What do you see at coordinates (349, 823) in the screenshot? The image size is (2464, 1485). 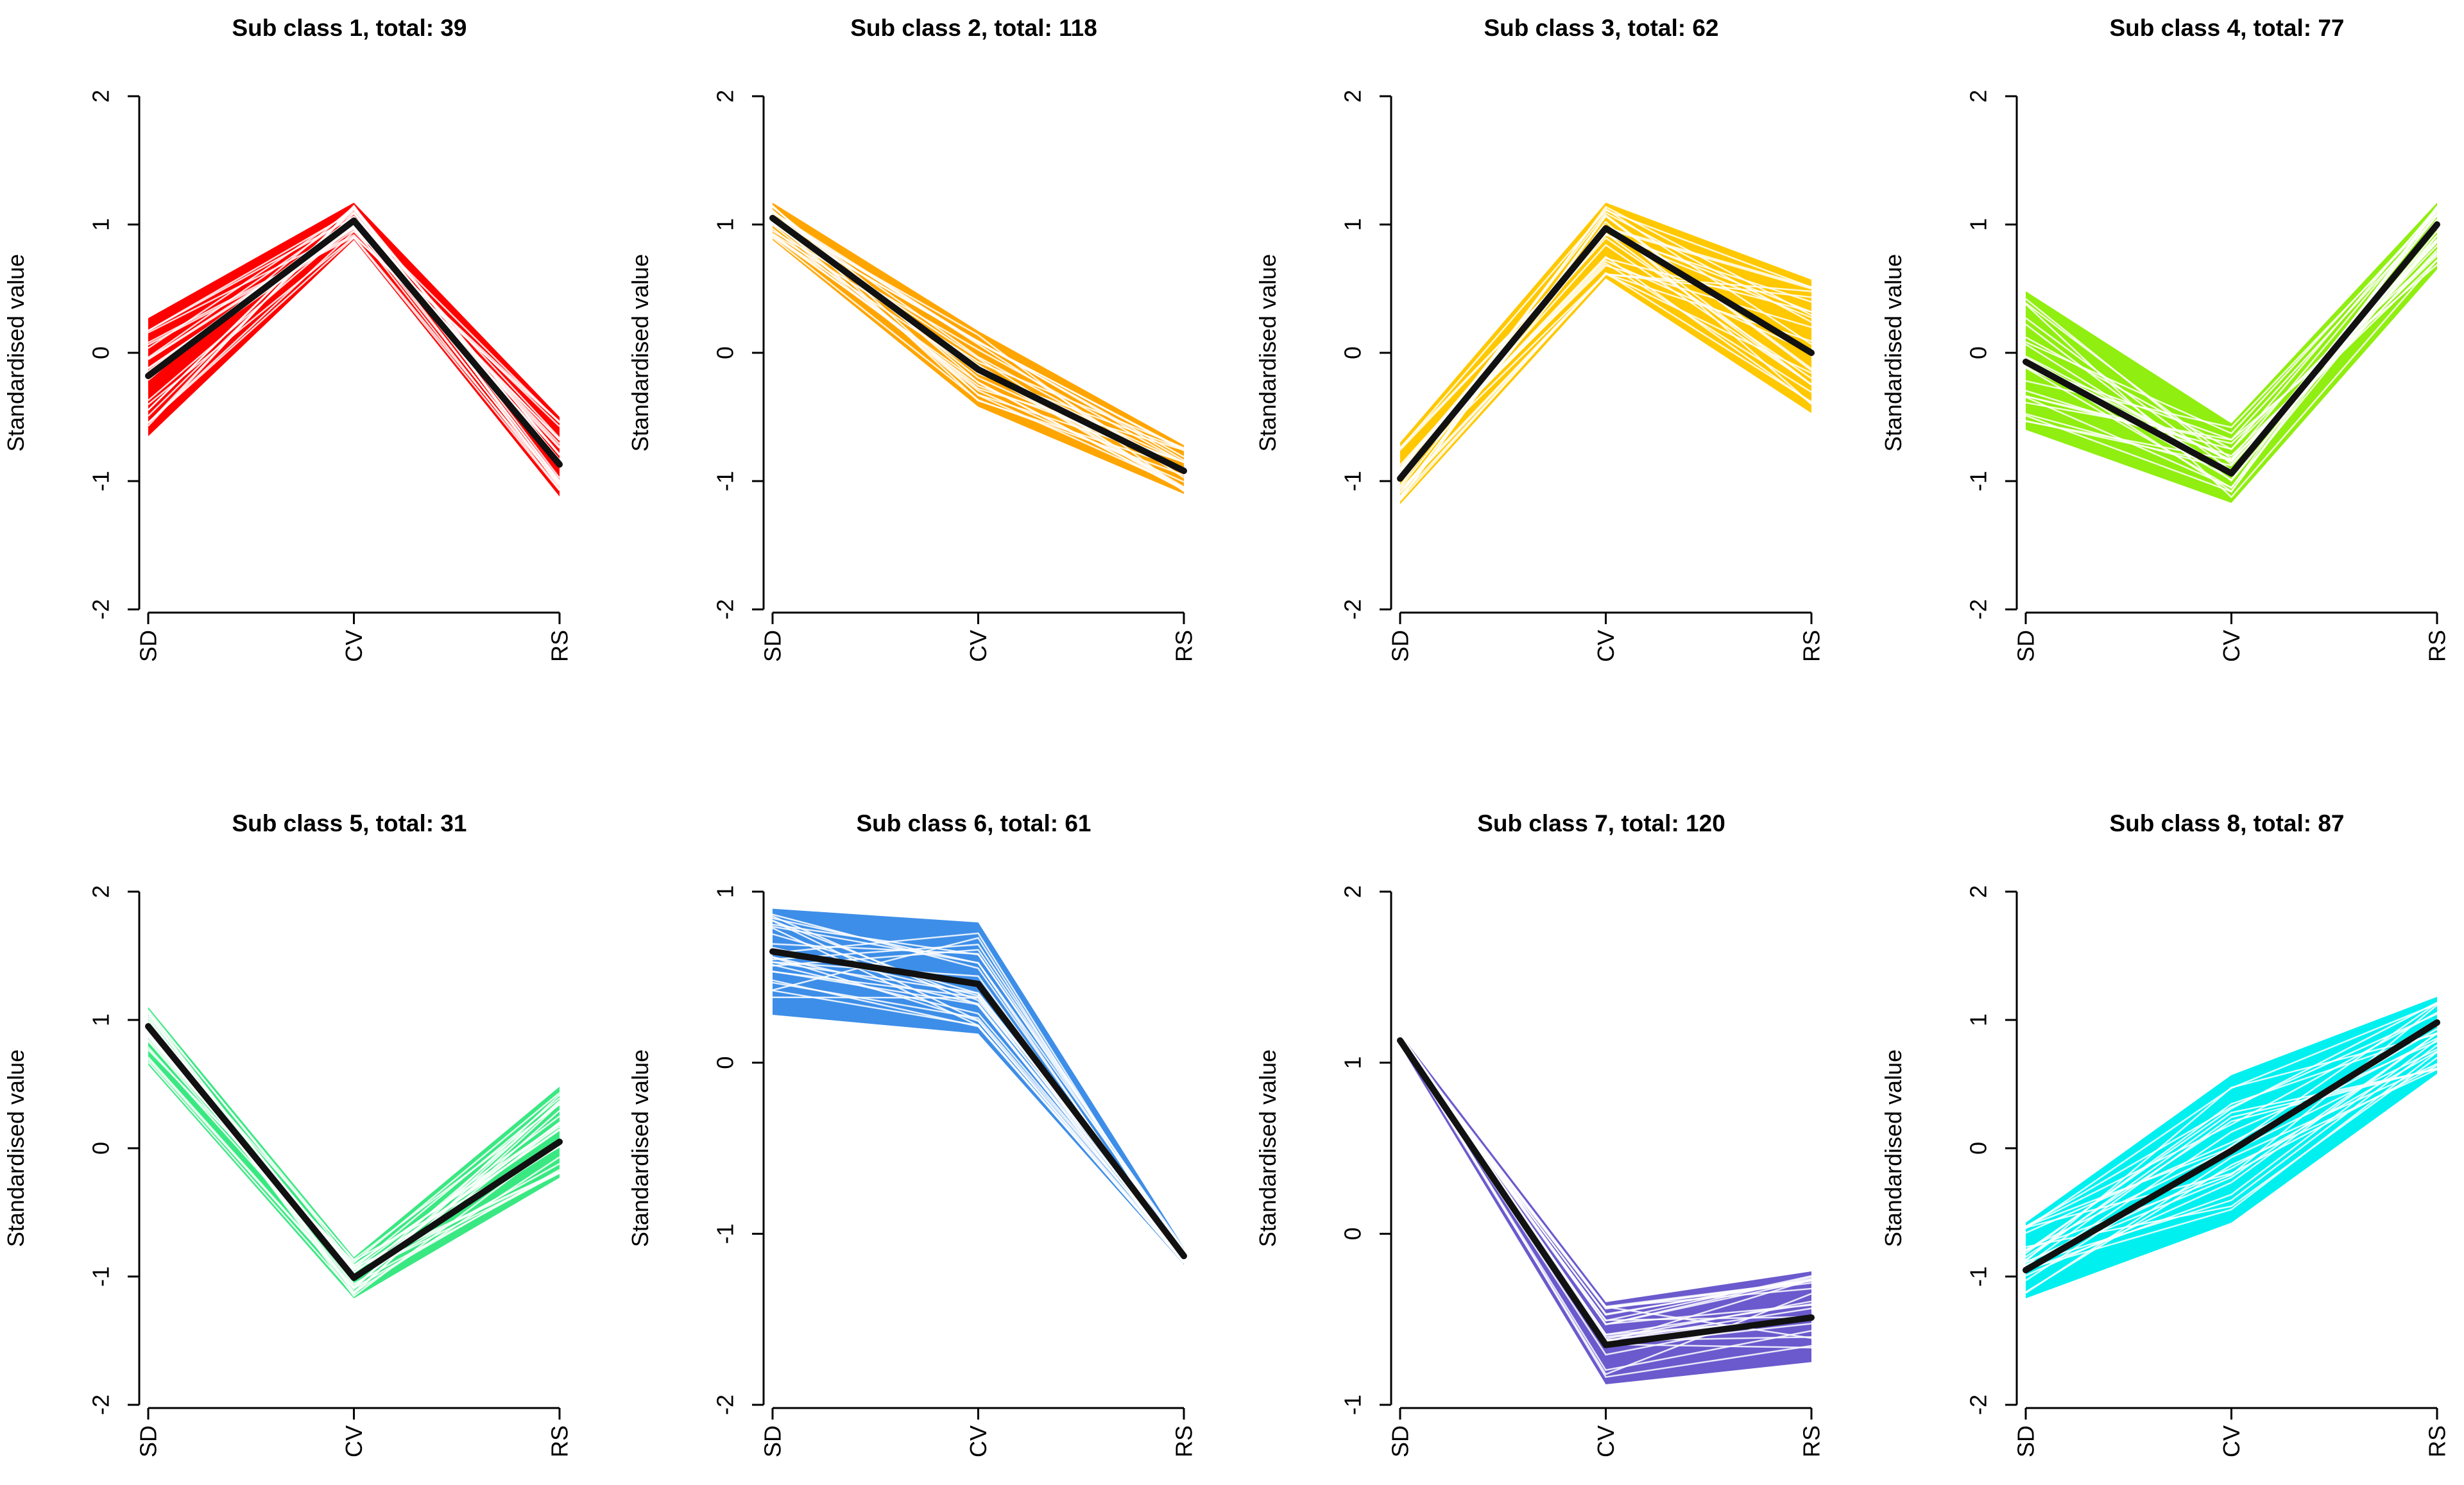 I see `subplot-title: Sub class 5, total: 31` at bounding box center [349, 823].